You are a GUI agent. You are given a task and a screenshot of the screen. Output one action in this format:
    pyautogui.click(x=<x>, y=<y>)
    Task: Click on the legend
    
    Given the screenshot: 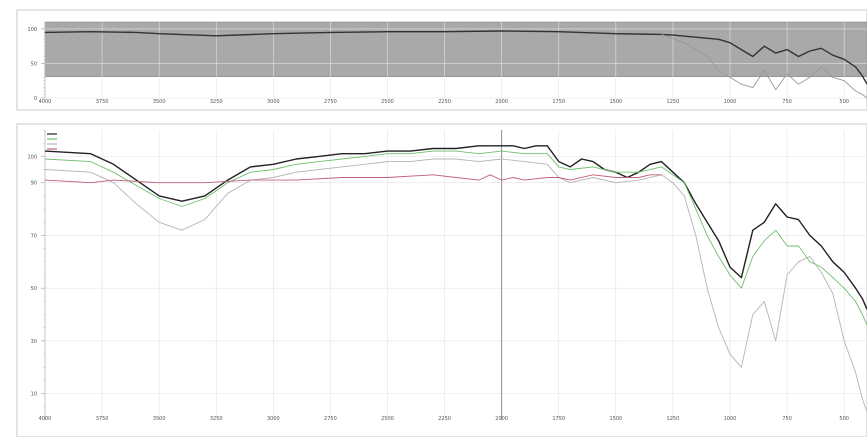 What is the action you would take?
    pyautogui.click(x=52, y=141)
    